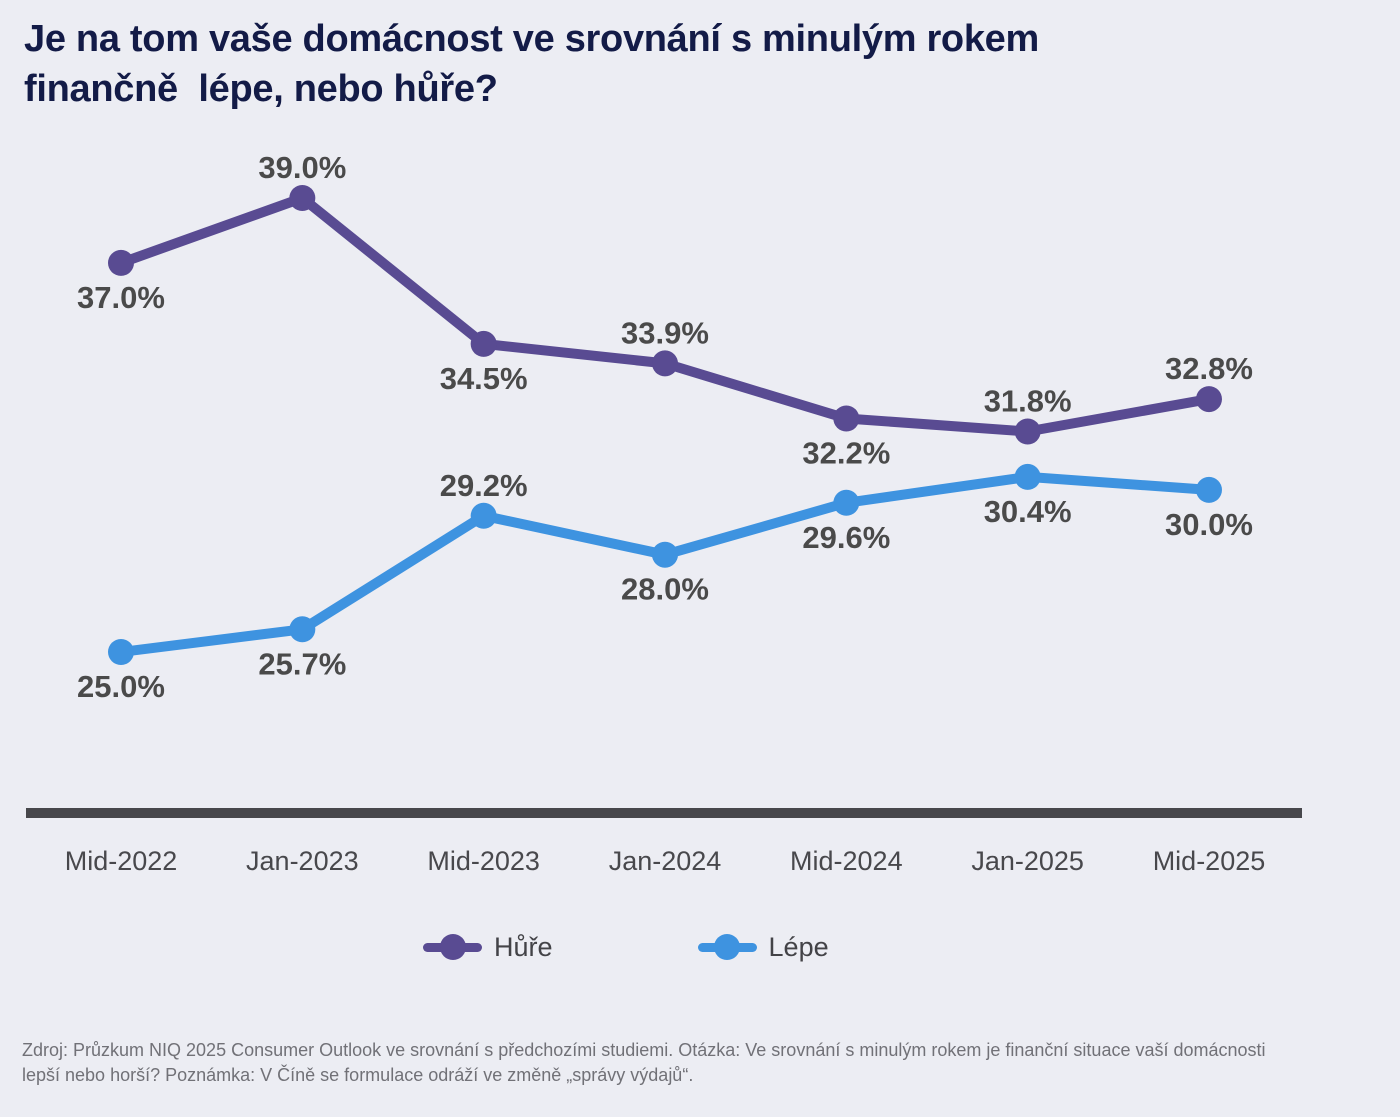  What do you see at coordinates (846, 453) in the screenshot?
I see `data-label: 32.2%` at bounding box center [846, 453].